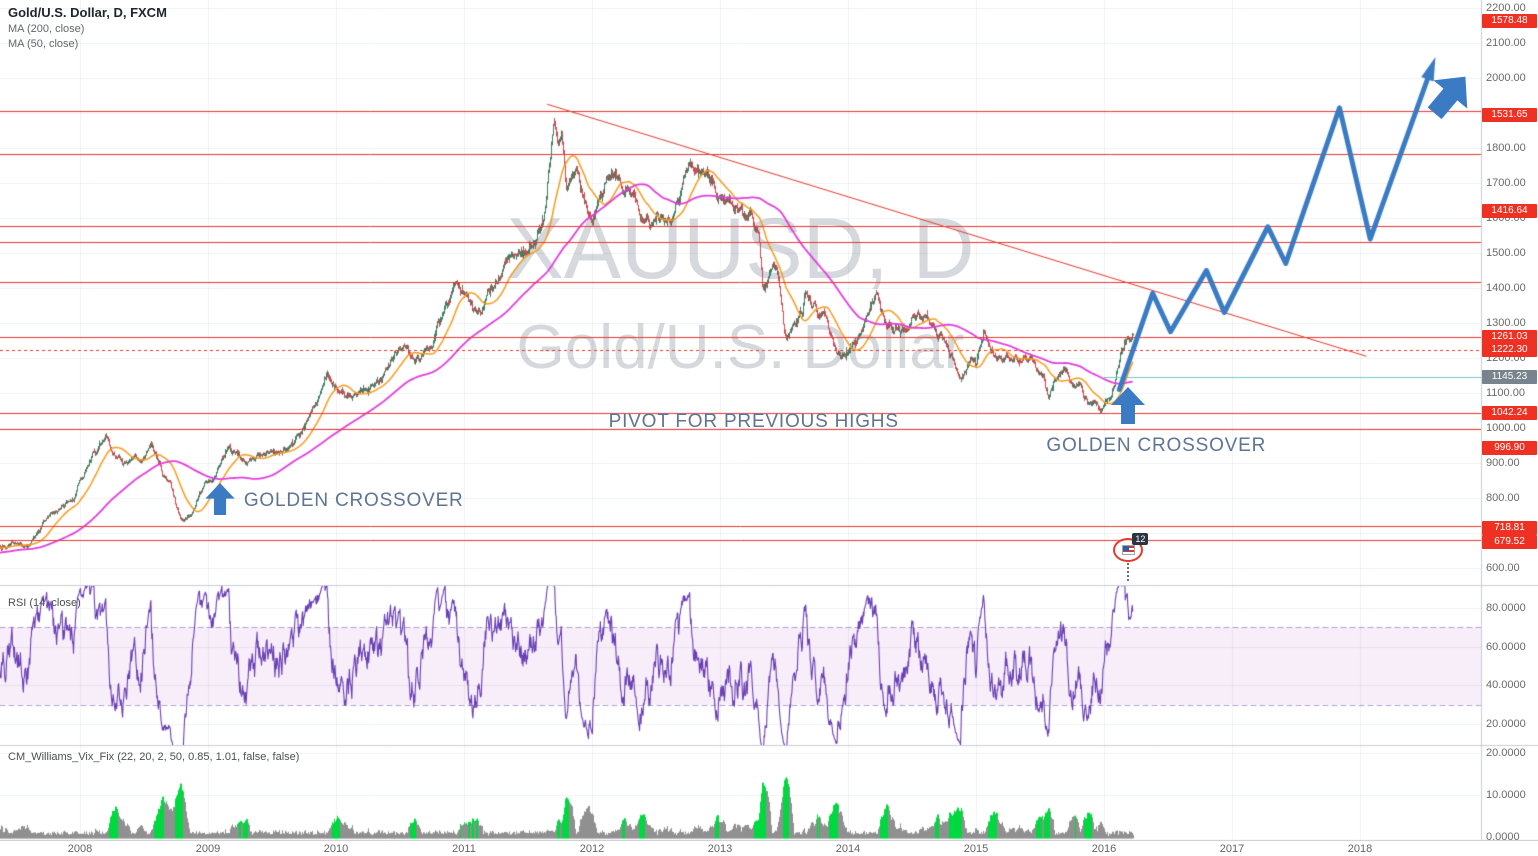 Image resolution: width=1538 pixels, height=856 pixels. What do you see at coordinates (1505, 393) in the screenshot?
I see `price-tick-label: 1100.00` at bounding box center [1505, 393].